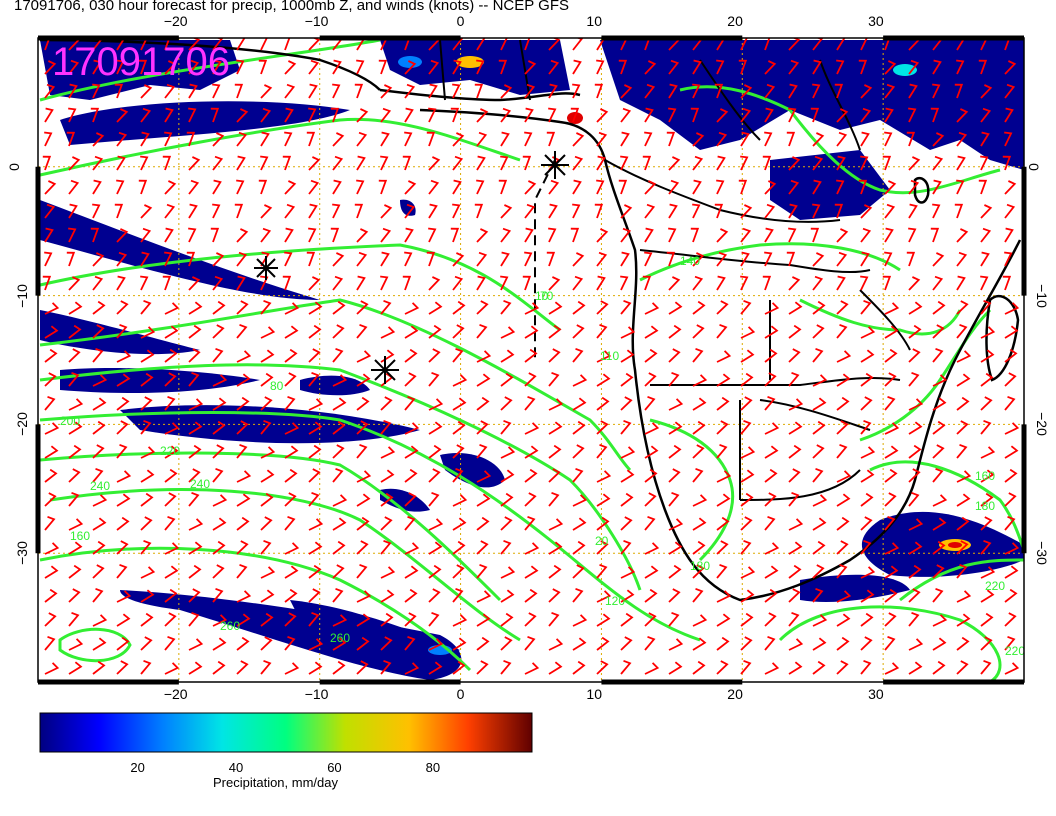  Describe the element at coordinates (316, 21) in the screenshot. I see `lon-tick-top: −10` at that location.